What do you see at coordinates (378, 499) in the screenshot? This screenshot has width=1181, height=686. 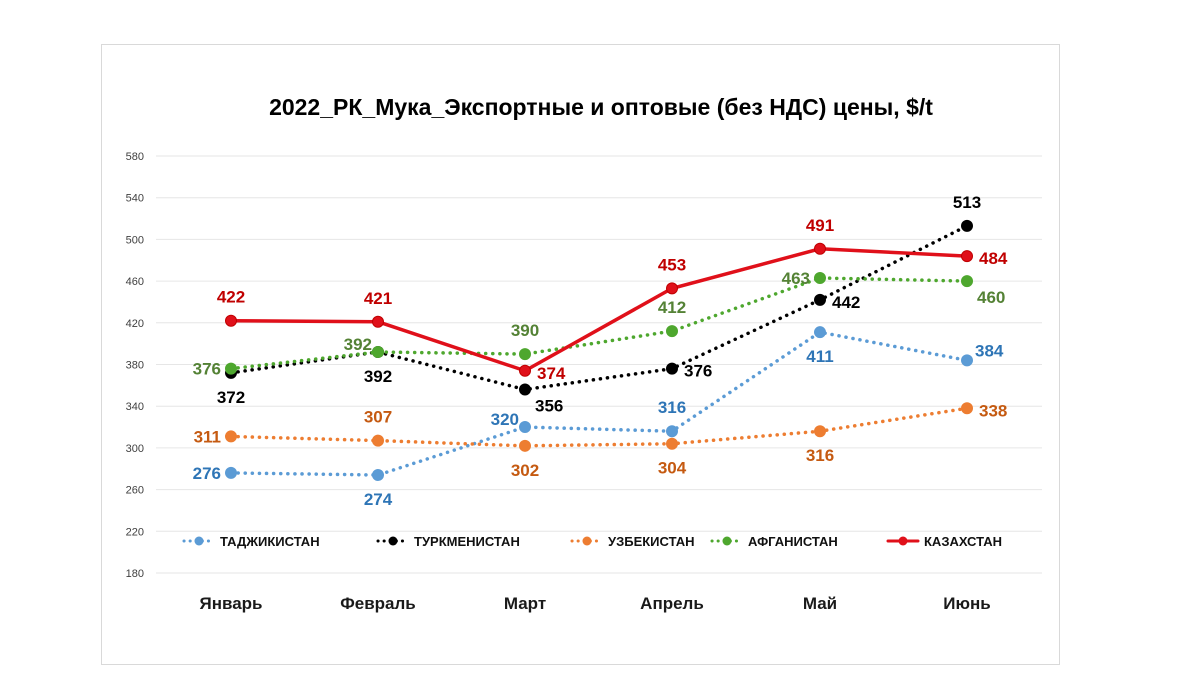 I see `data-label: 274` at bounding box center [378, 499].